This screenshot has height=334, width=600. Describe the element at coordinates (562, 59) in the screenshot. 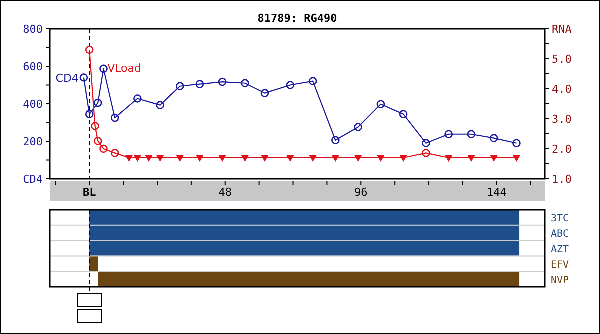

I see `y2-tick-label: 5.0` at that location.